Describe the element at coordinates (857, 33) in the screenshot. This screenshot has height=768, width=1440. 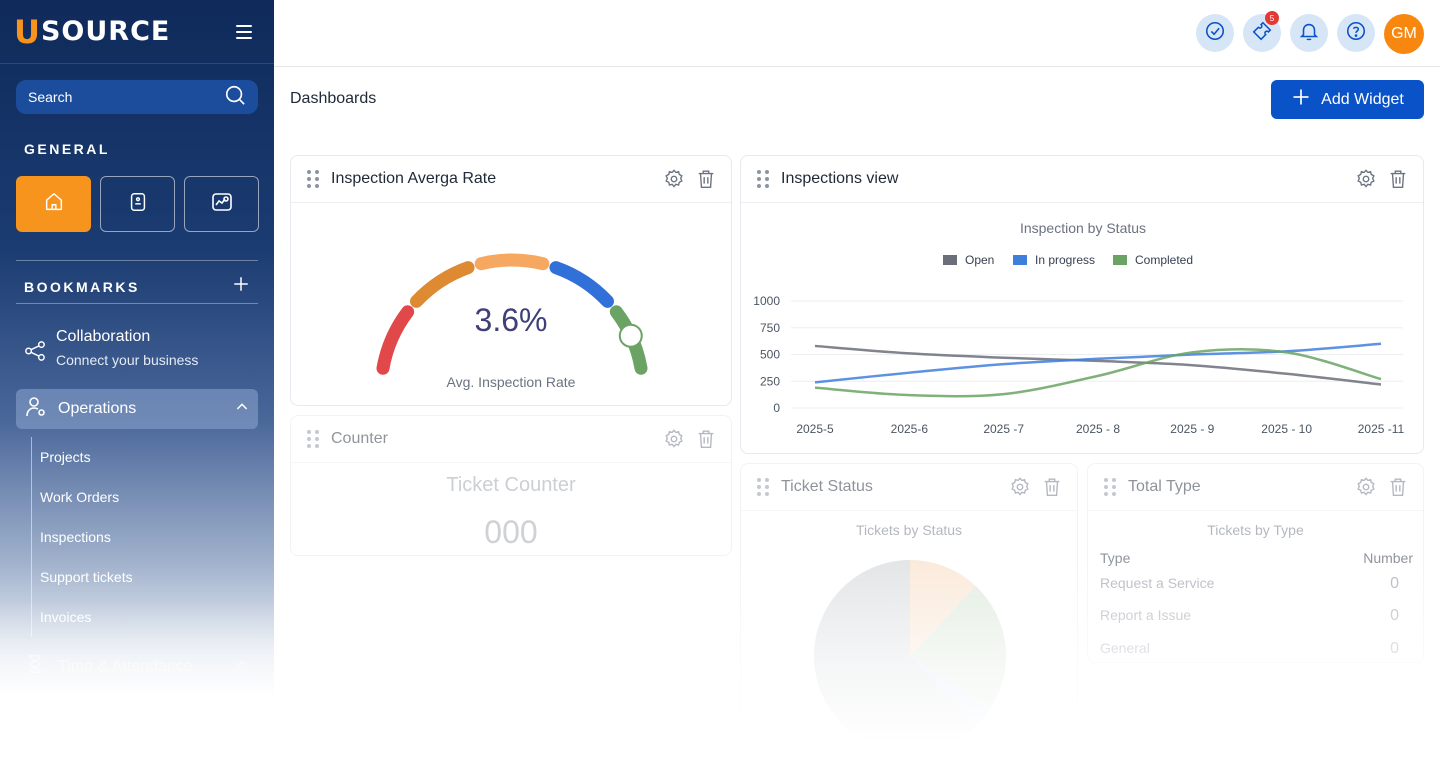
I see `topbar: 5 GM` at that location.